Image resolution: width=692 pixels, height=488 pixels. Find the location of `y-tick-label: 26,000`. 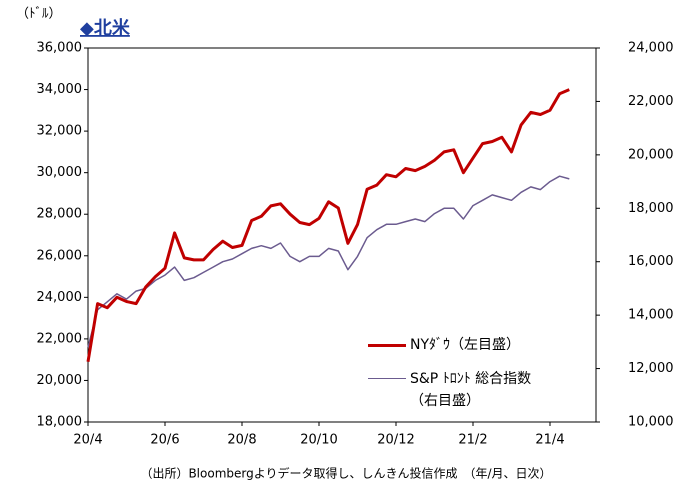

y-tick-label: 26,000 is located at coordinates (60, 255).